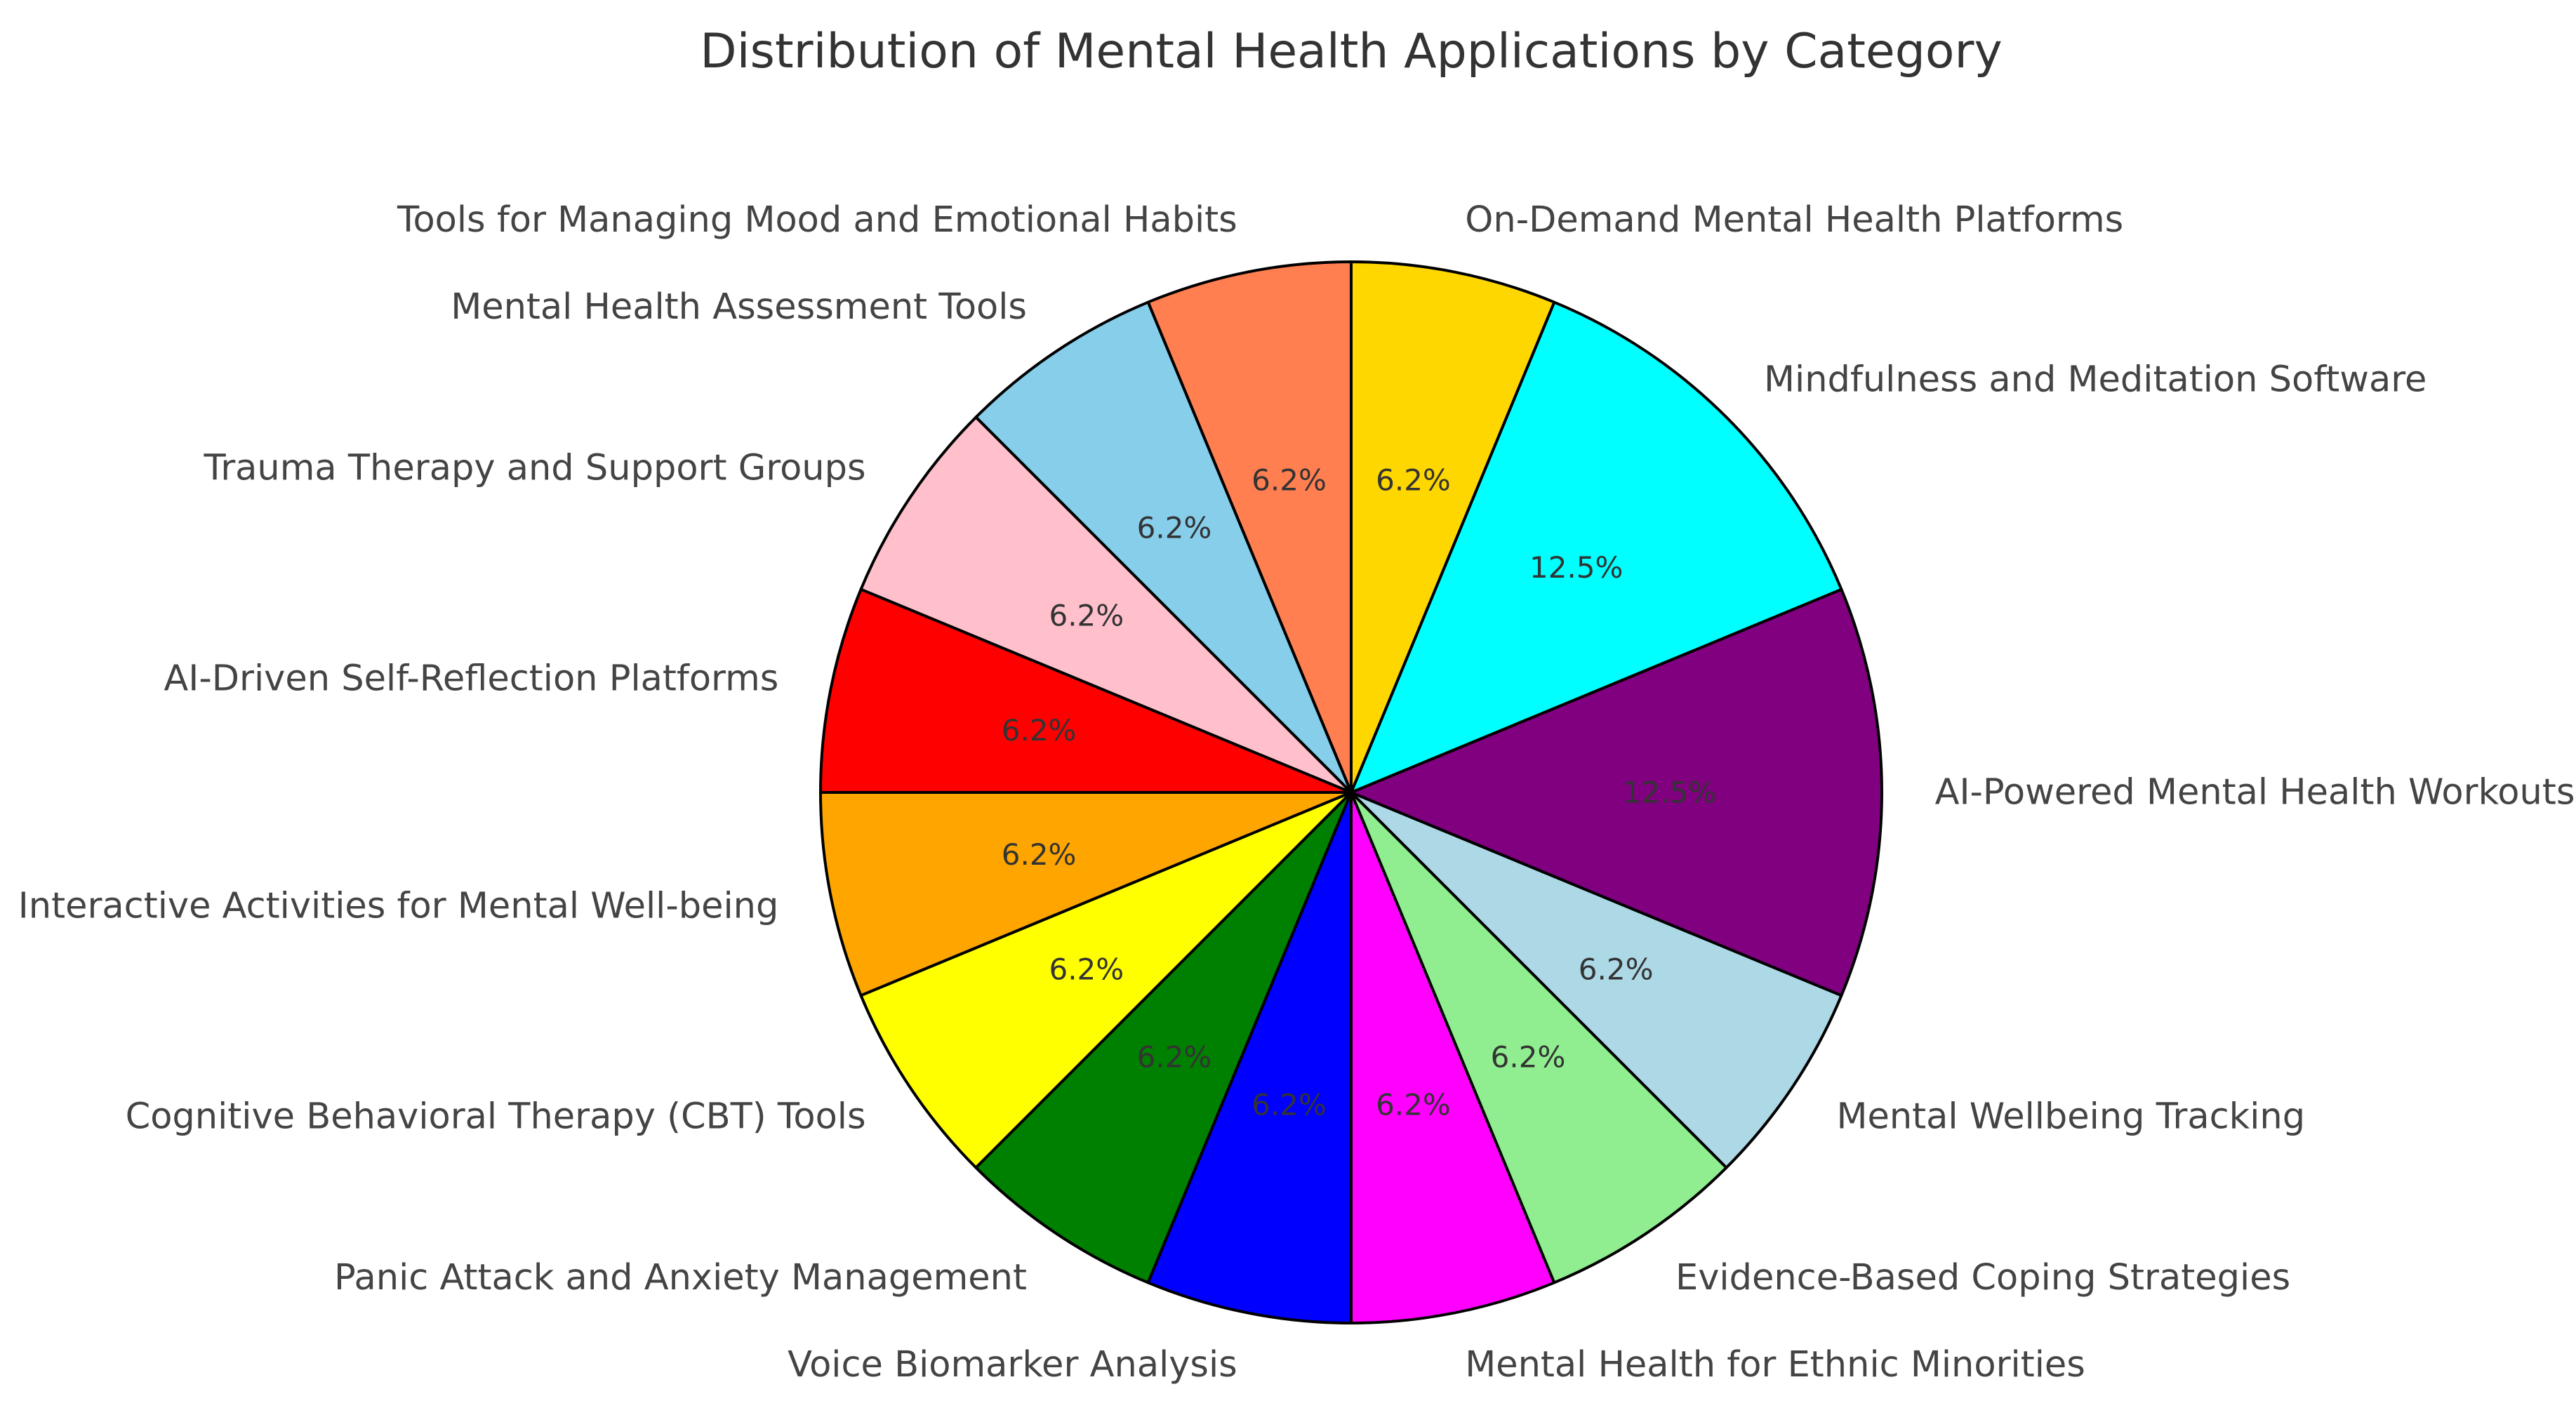 The height and width of the screenshot is (1415, 2576). Describe the element at coordinates (1794, 220) in the screenshot. I see `pie-category-label: On-Demand Mental Health Platforms` at that location.